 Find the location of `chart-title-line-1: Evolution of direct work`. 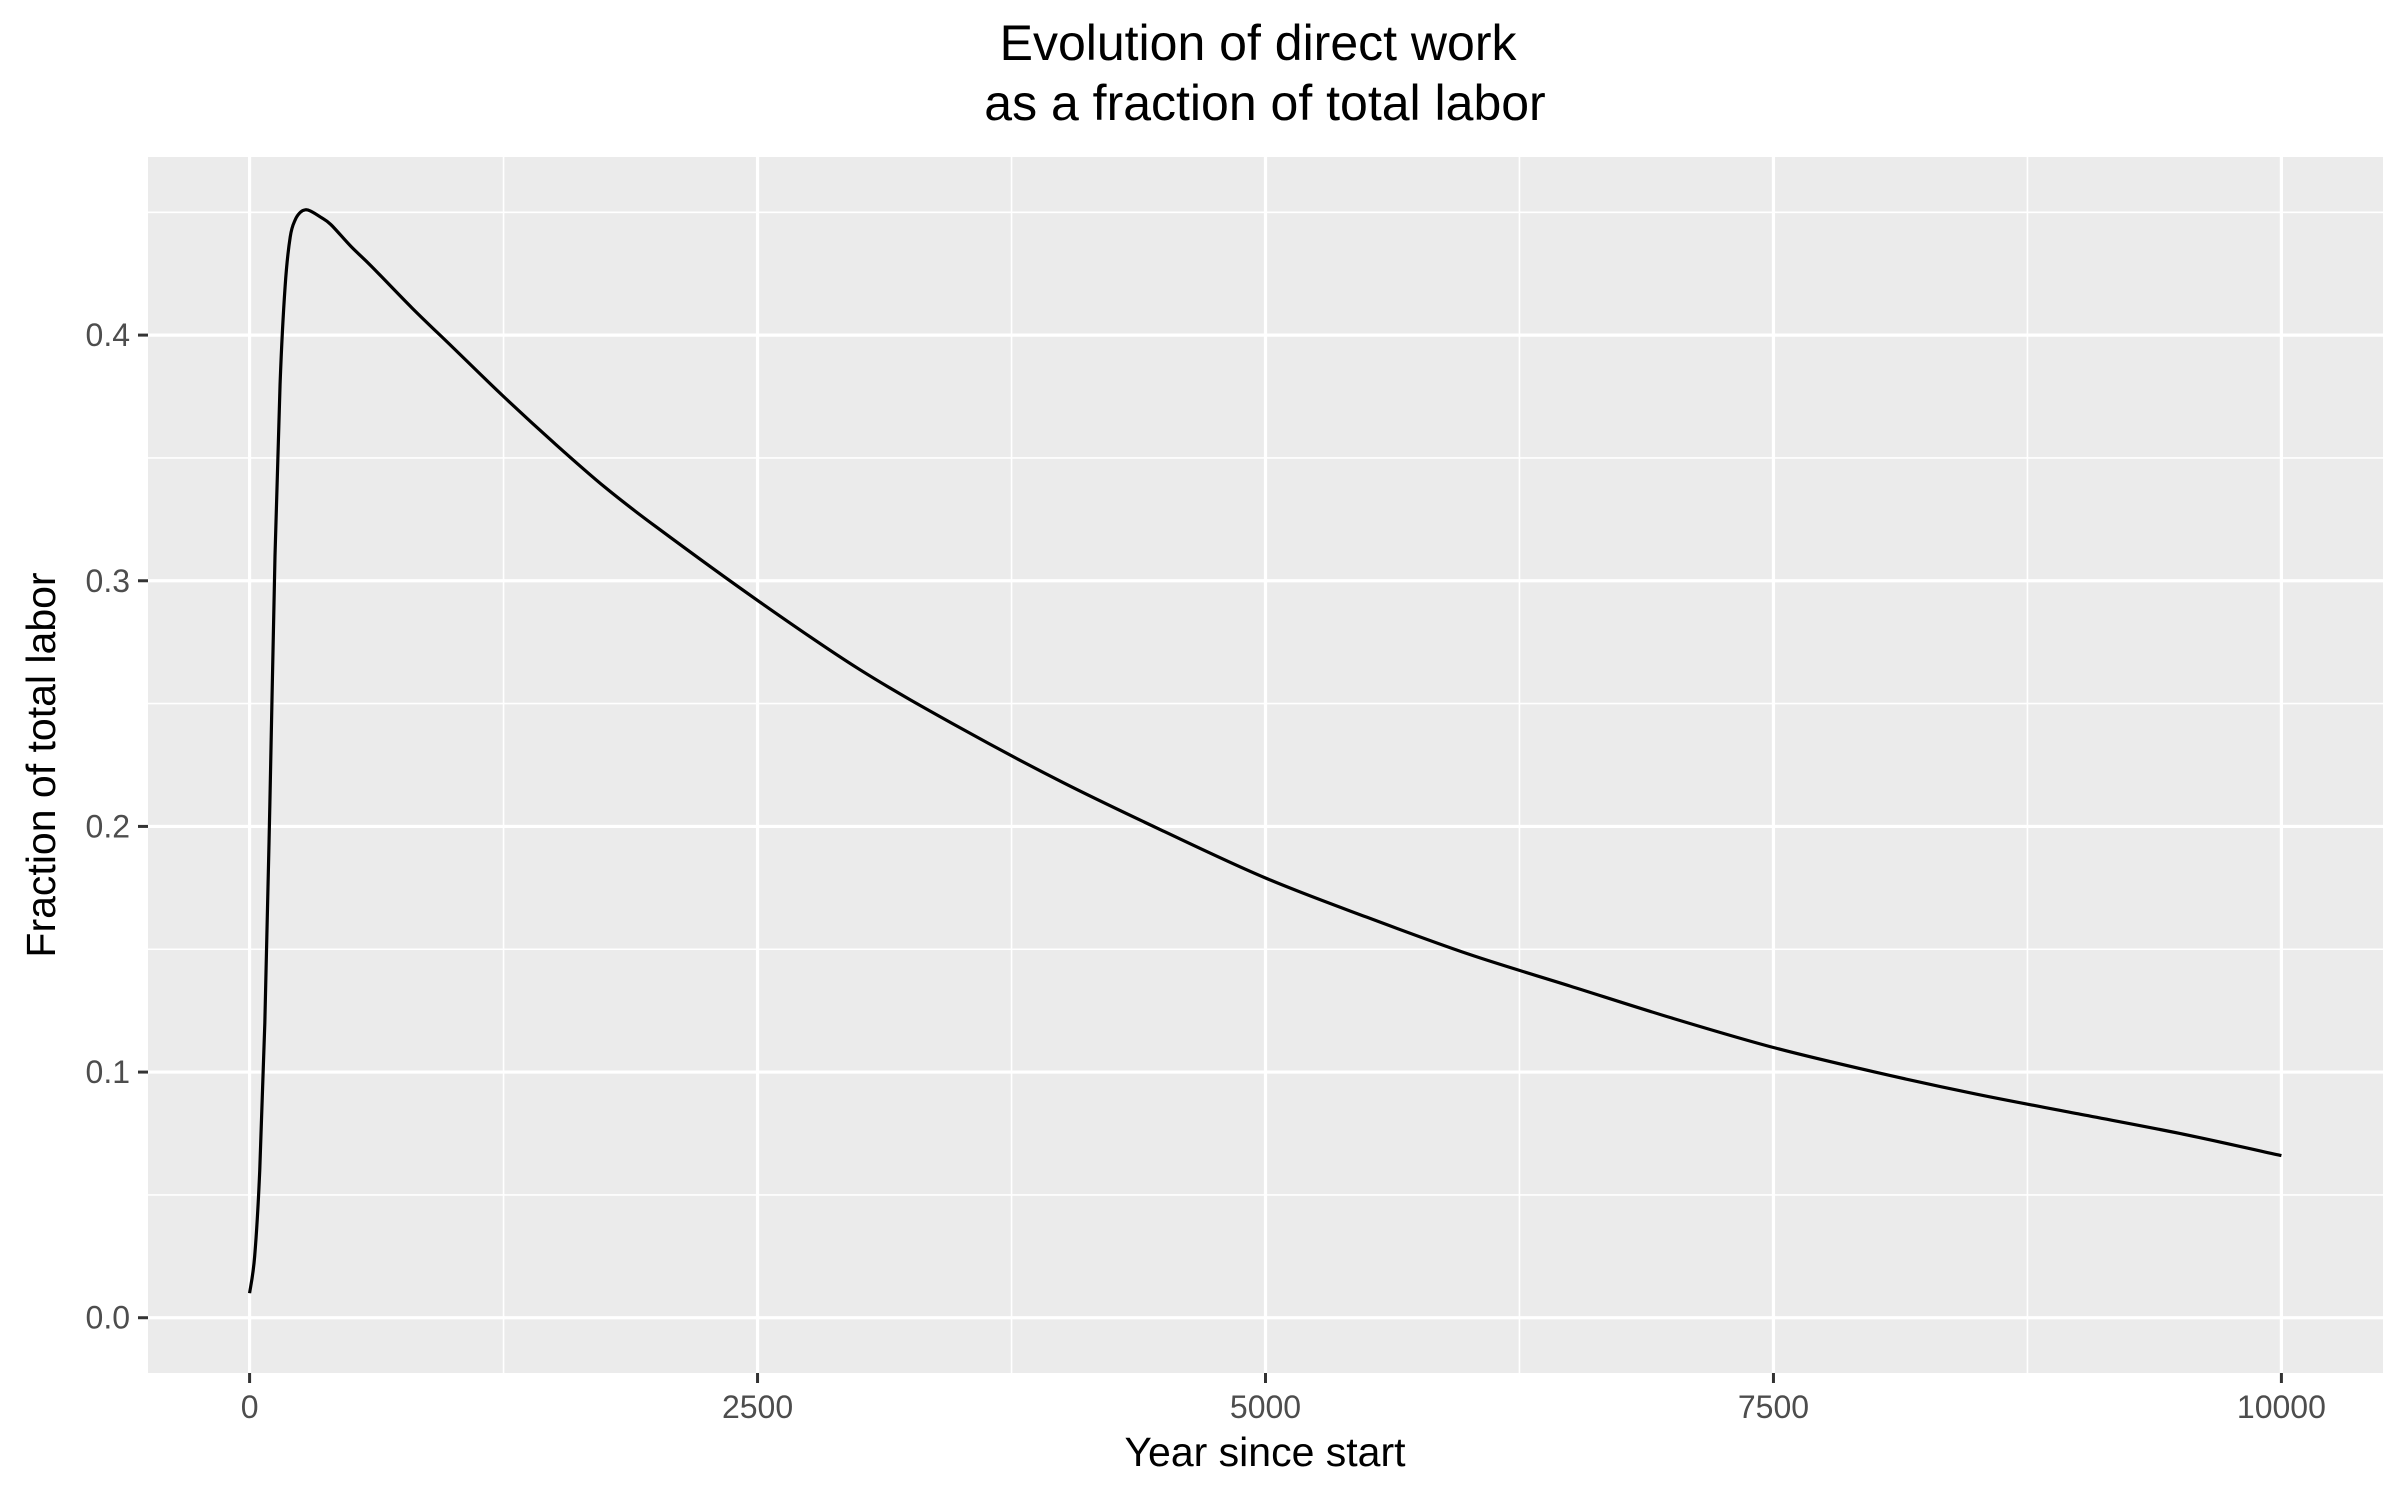

chart-title-line-1: Evolution of direct work is located at coordinates (1259, 43).